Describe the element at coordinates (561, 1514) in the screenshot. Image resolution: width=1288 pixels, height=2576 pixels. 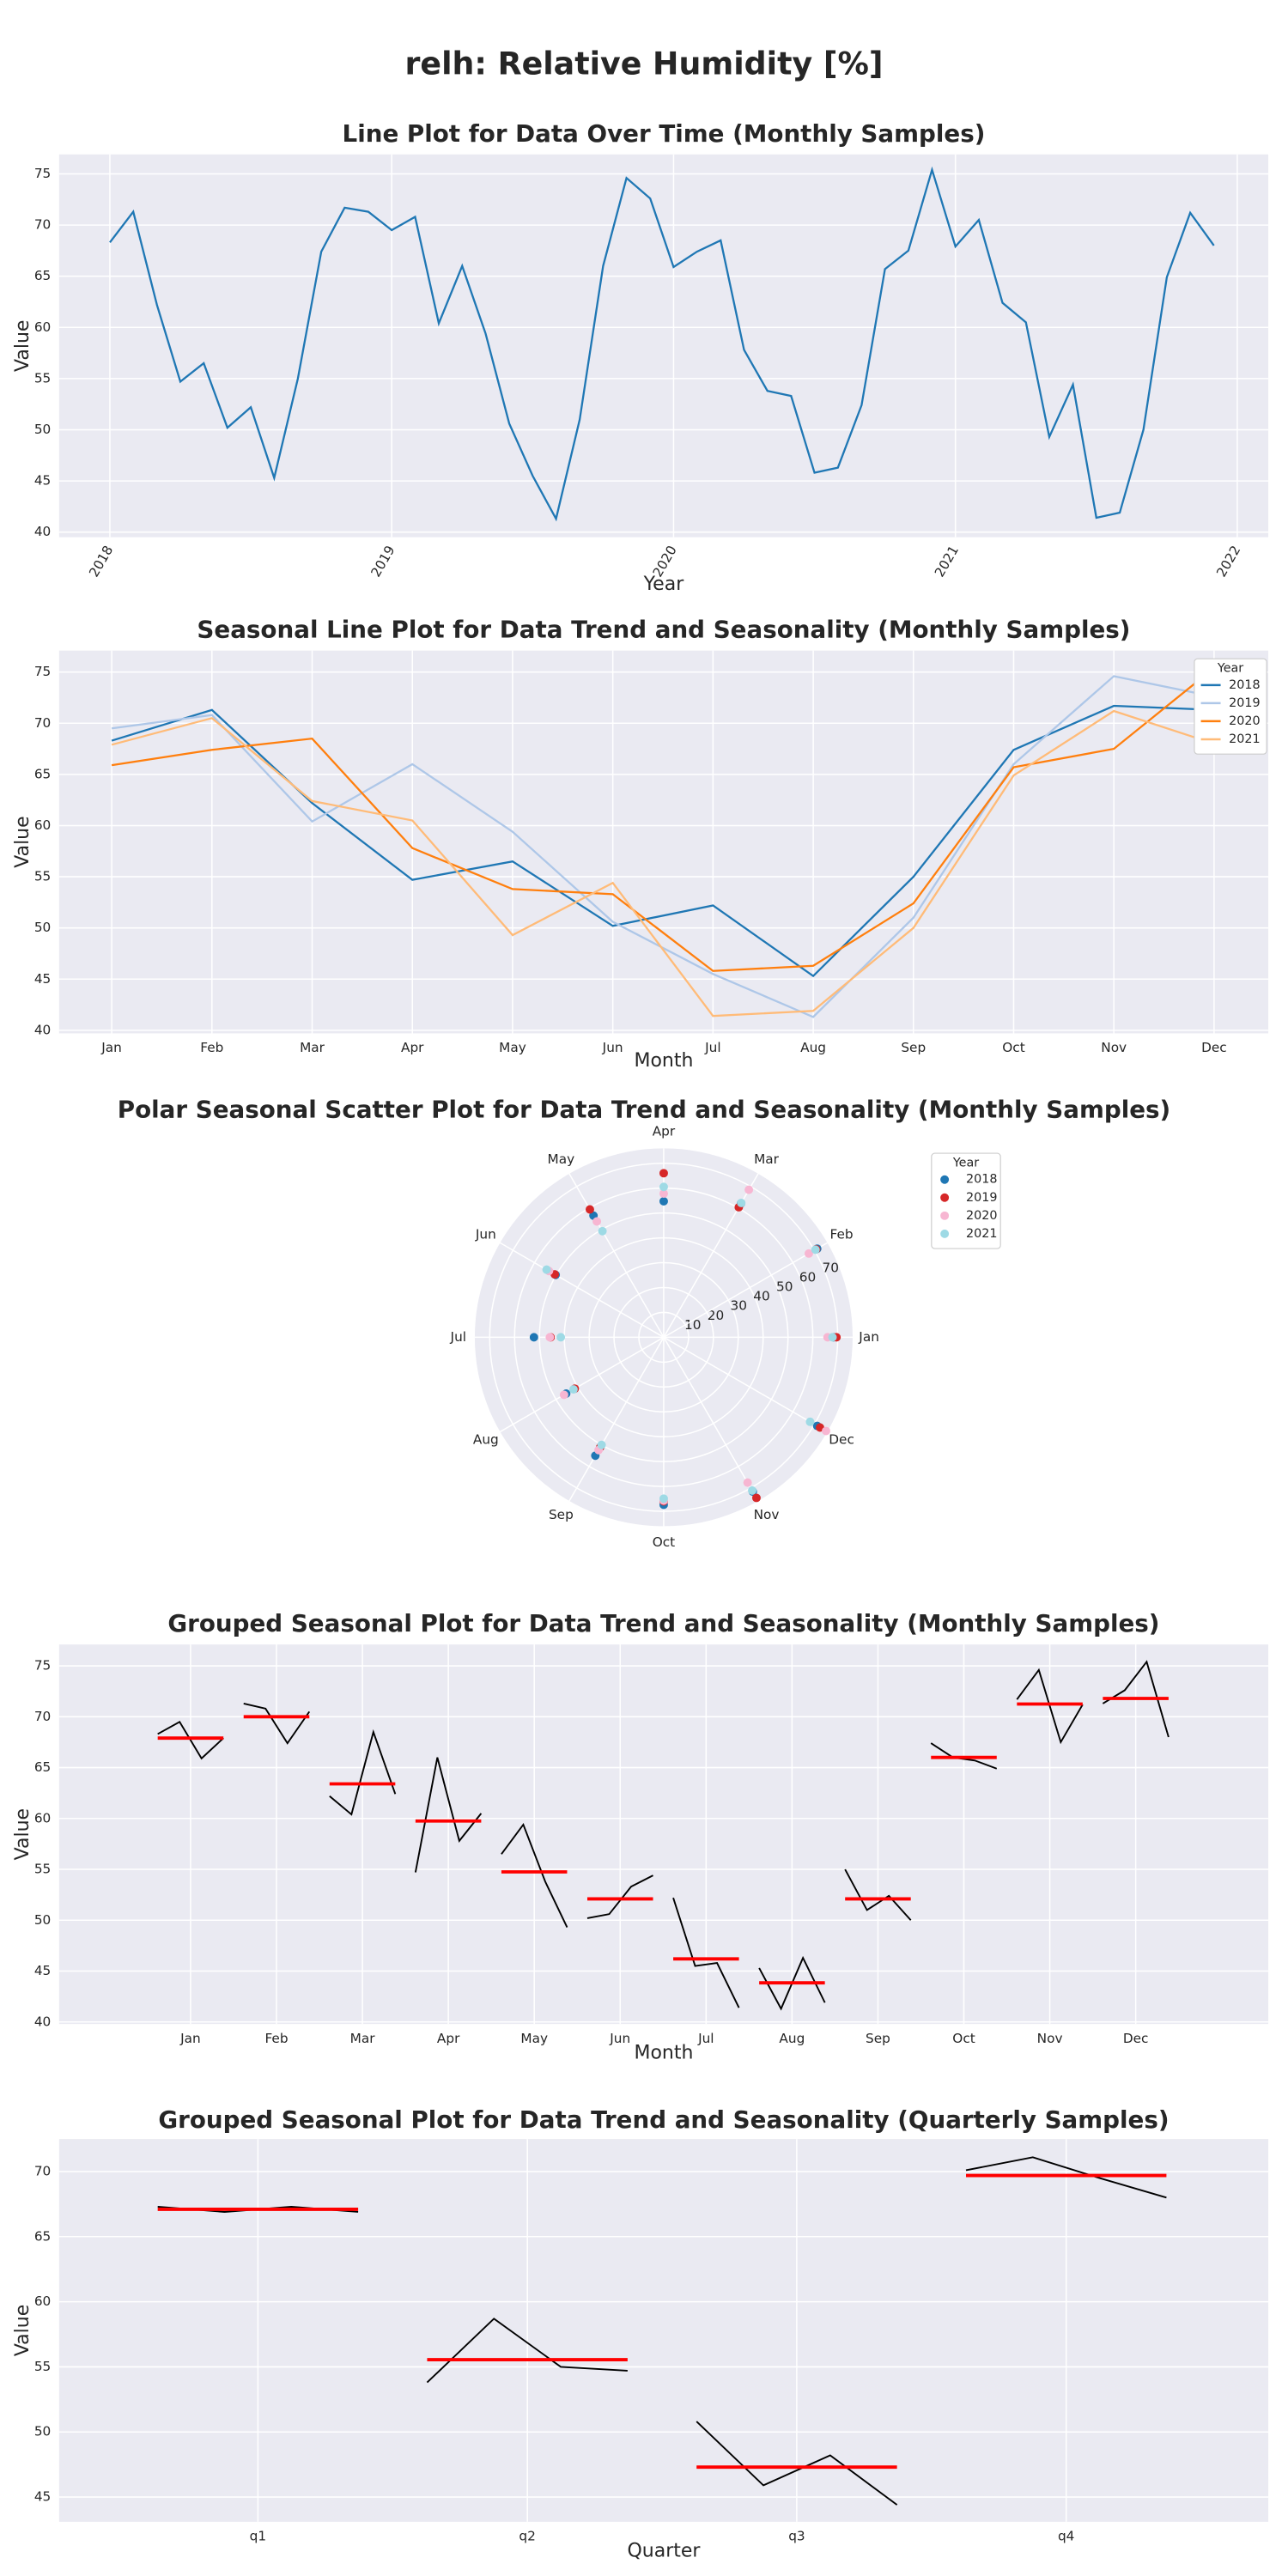
I see `angle-label: Sep` at that location.